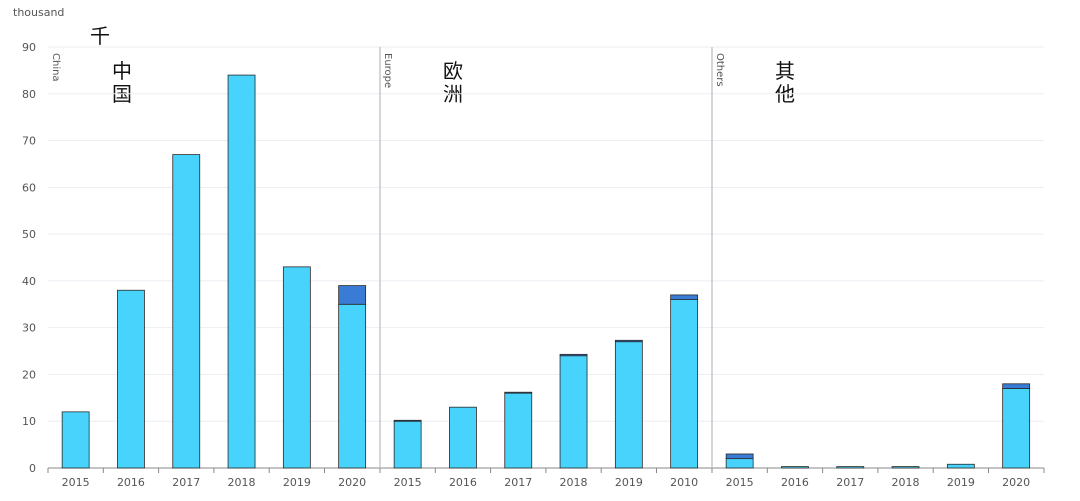 The width and height of the screenshot is (1080, 501). I want to click on y-tick-label: 60, so click(29, 187).